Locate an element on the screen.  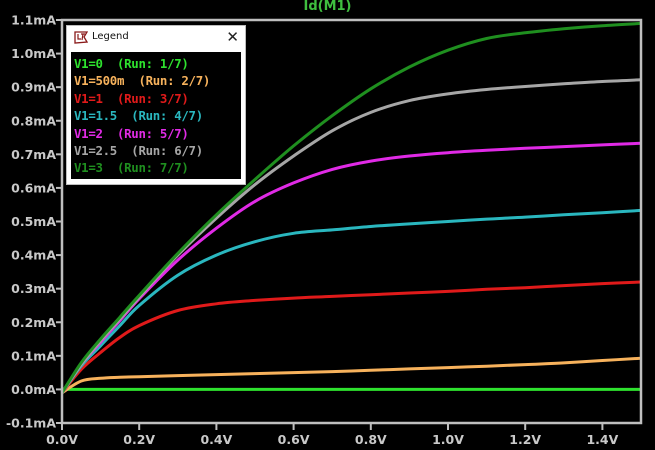
y-tick-label: 1.0mA is located at coordinates (33, 53).